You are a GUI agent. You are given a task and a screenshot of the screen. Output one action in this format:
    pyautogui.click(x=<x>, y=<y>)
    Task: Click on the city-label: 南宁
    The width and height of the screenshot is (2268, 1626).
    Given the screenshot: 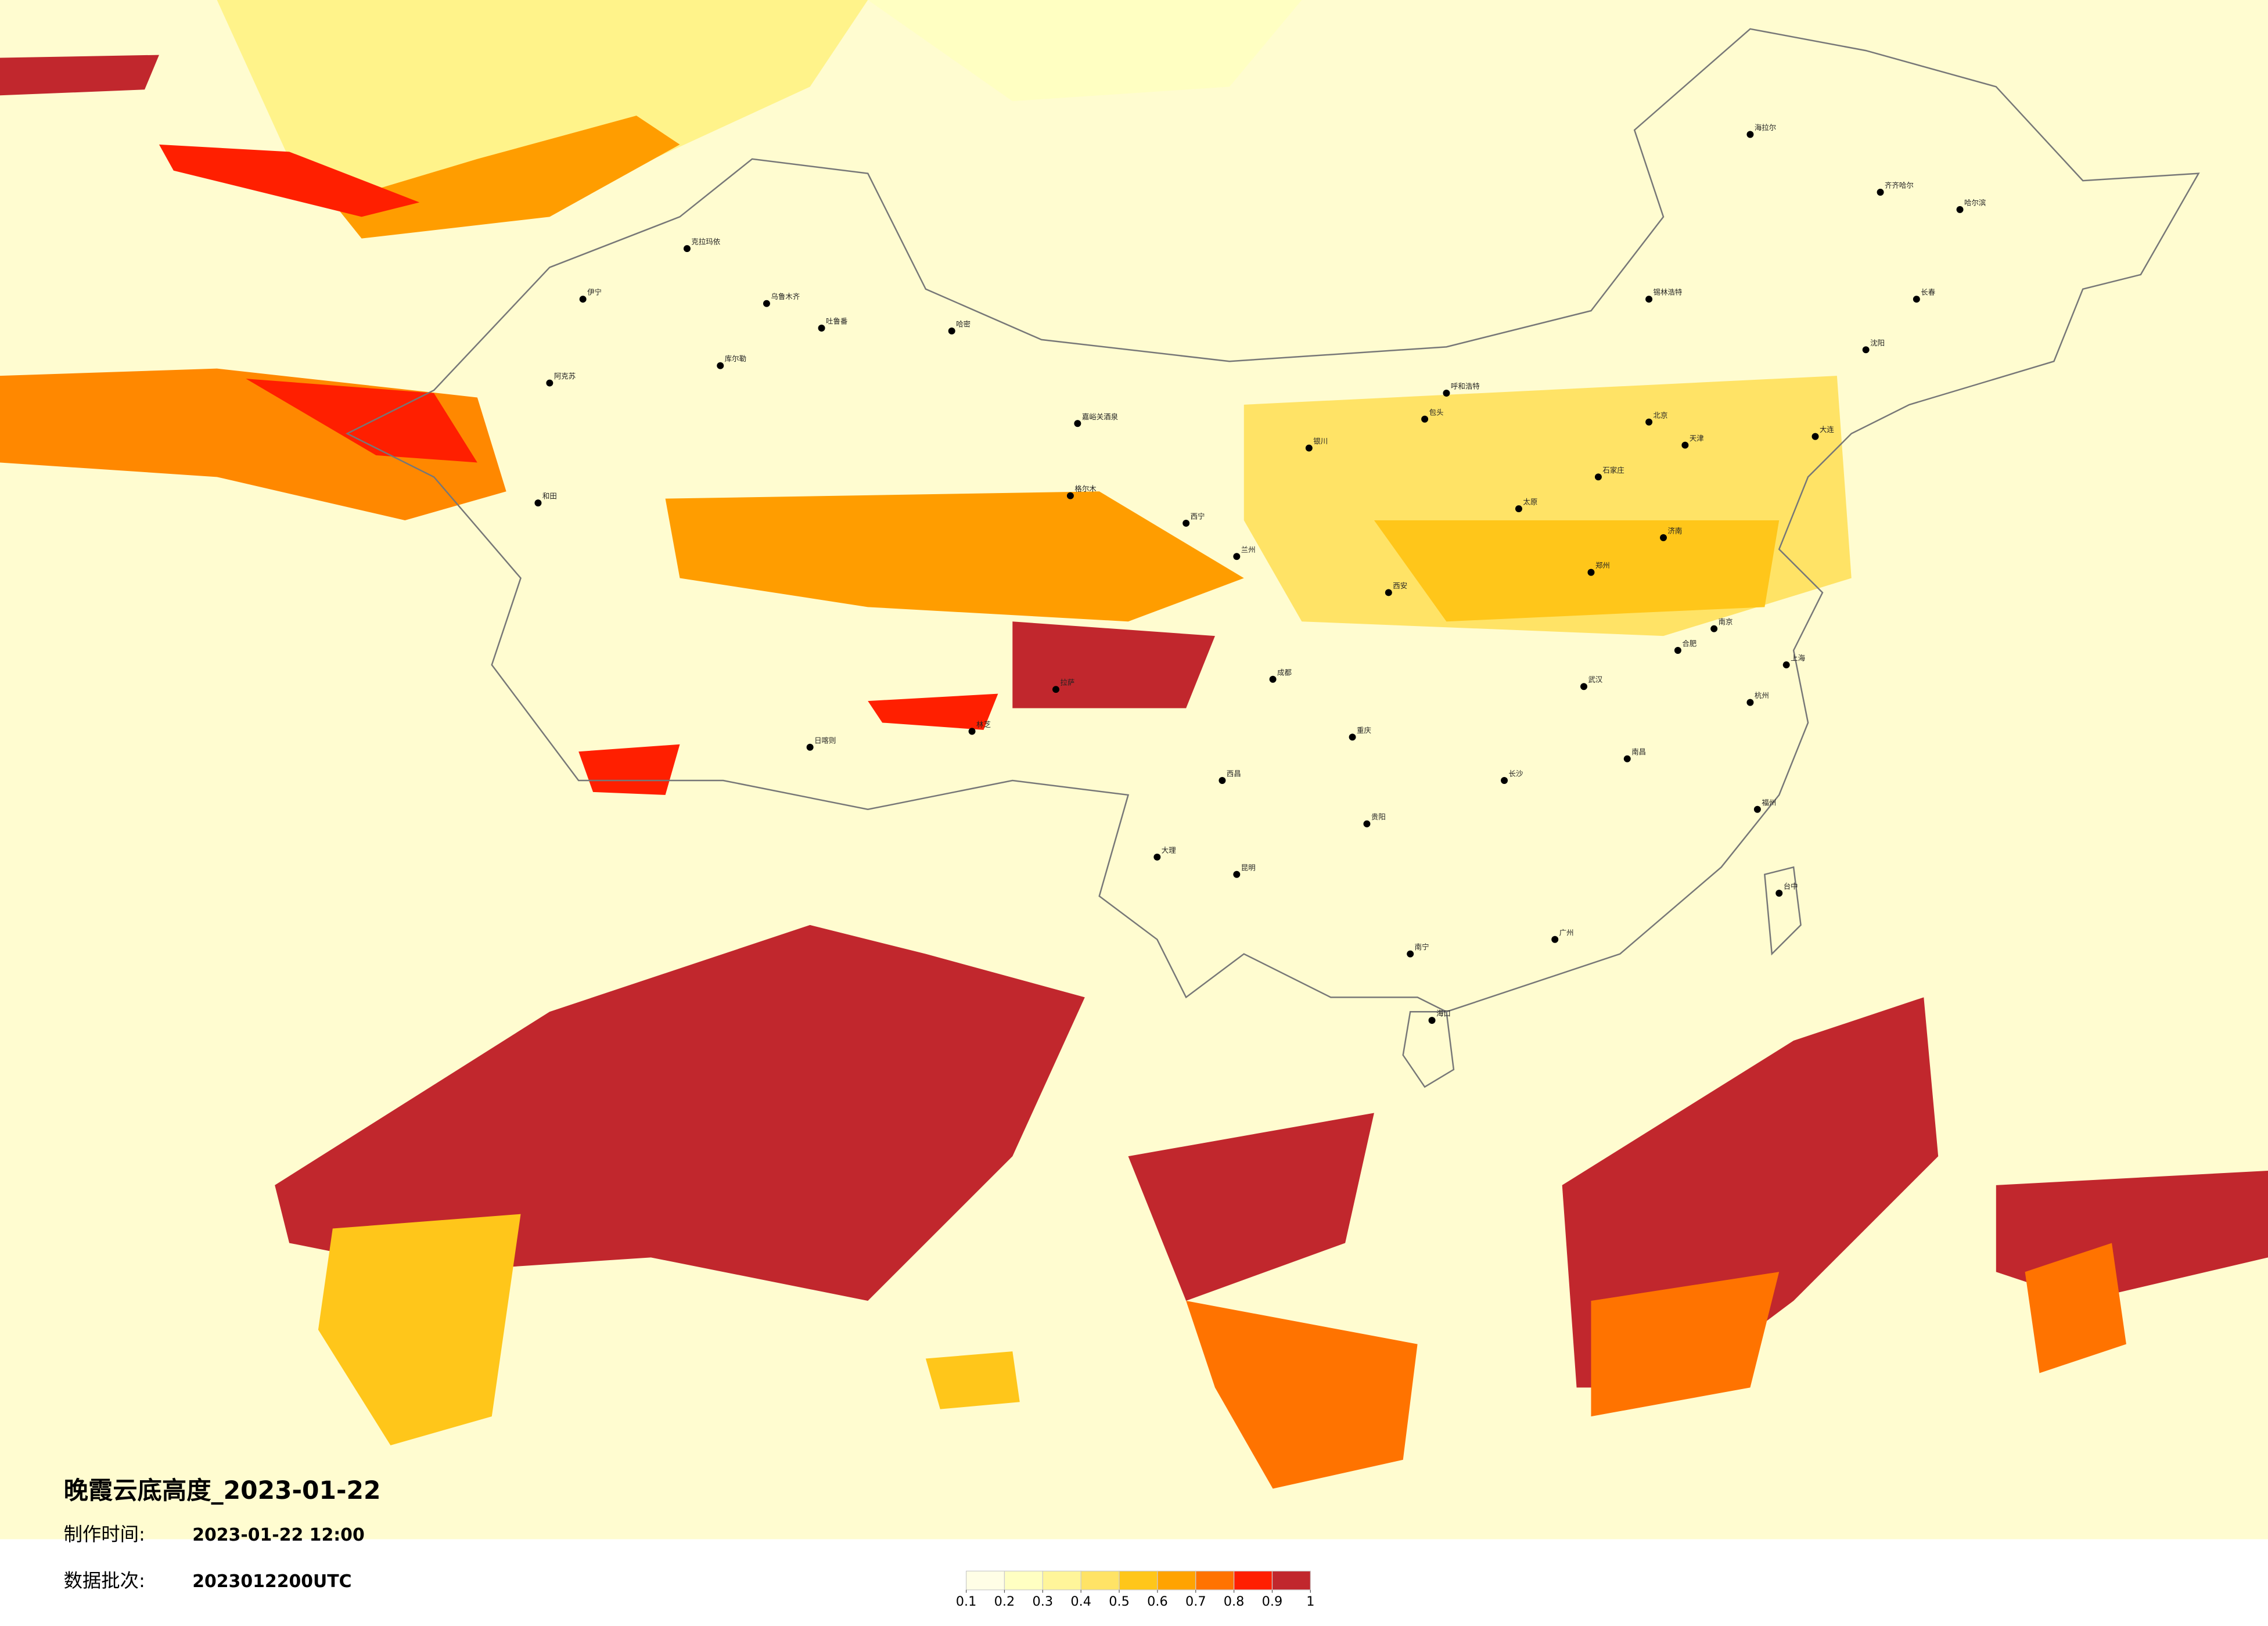 What is the action you would take?
    pyautogui.click(x=1422, y=947)
    